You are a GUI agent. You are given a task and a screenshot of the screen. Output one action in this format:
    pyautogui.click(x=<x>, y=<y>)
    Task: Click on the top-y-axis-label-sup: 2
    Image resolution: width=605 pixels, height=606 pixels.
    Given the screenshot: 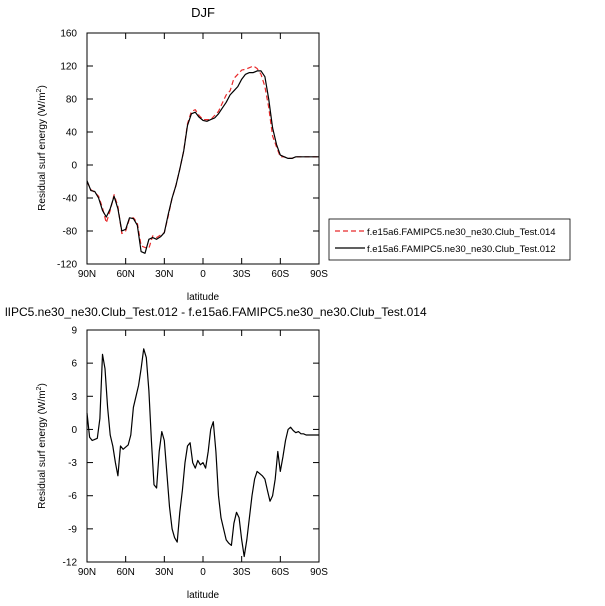 What is the action you would take?
    pyautogui.click(x=39, y=90)
    